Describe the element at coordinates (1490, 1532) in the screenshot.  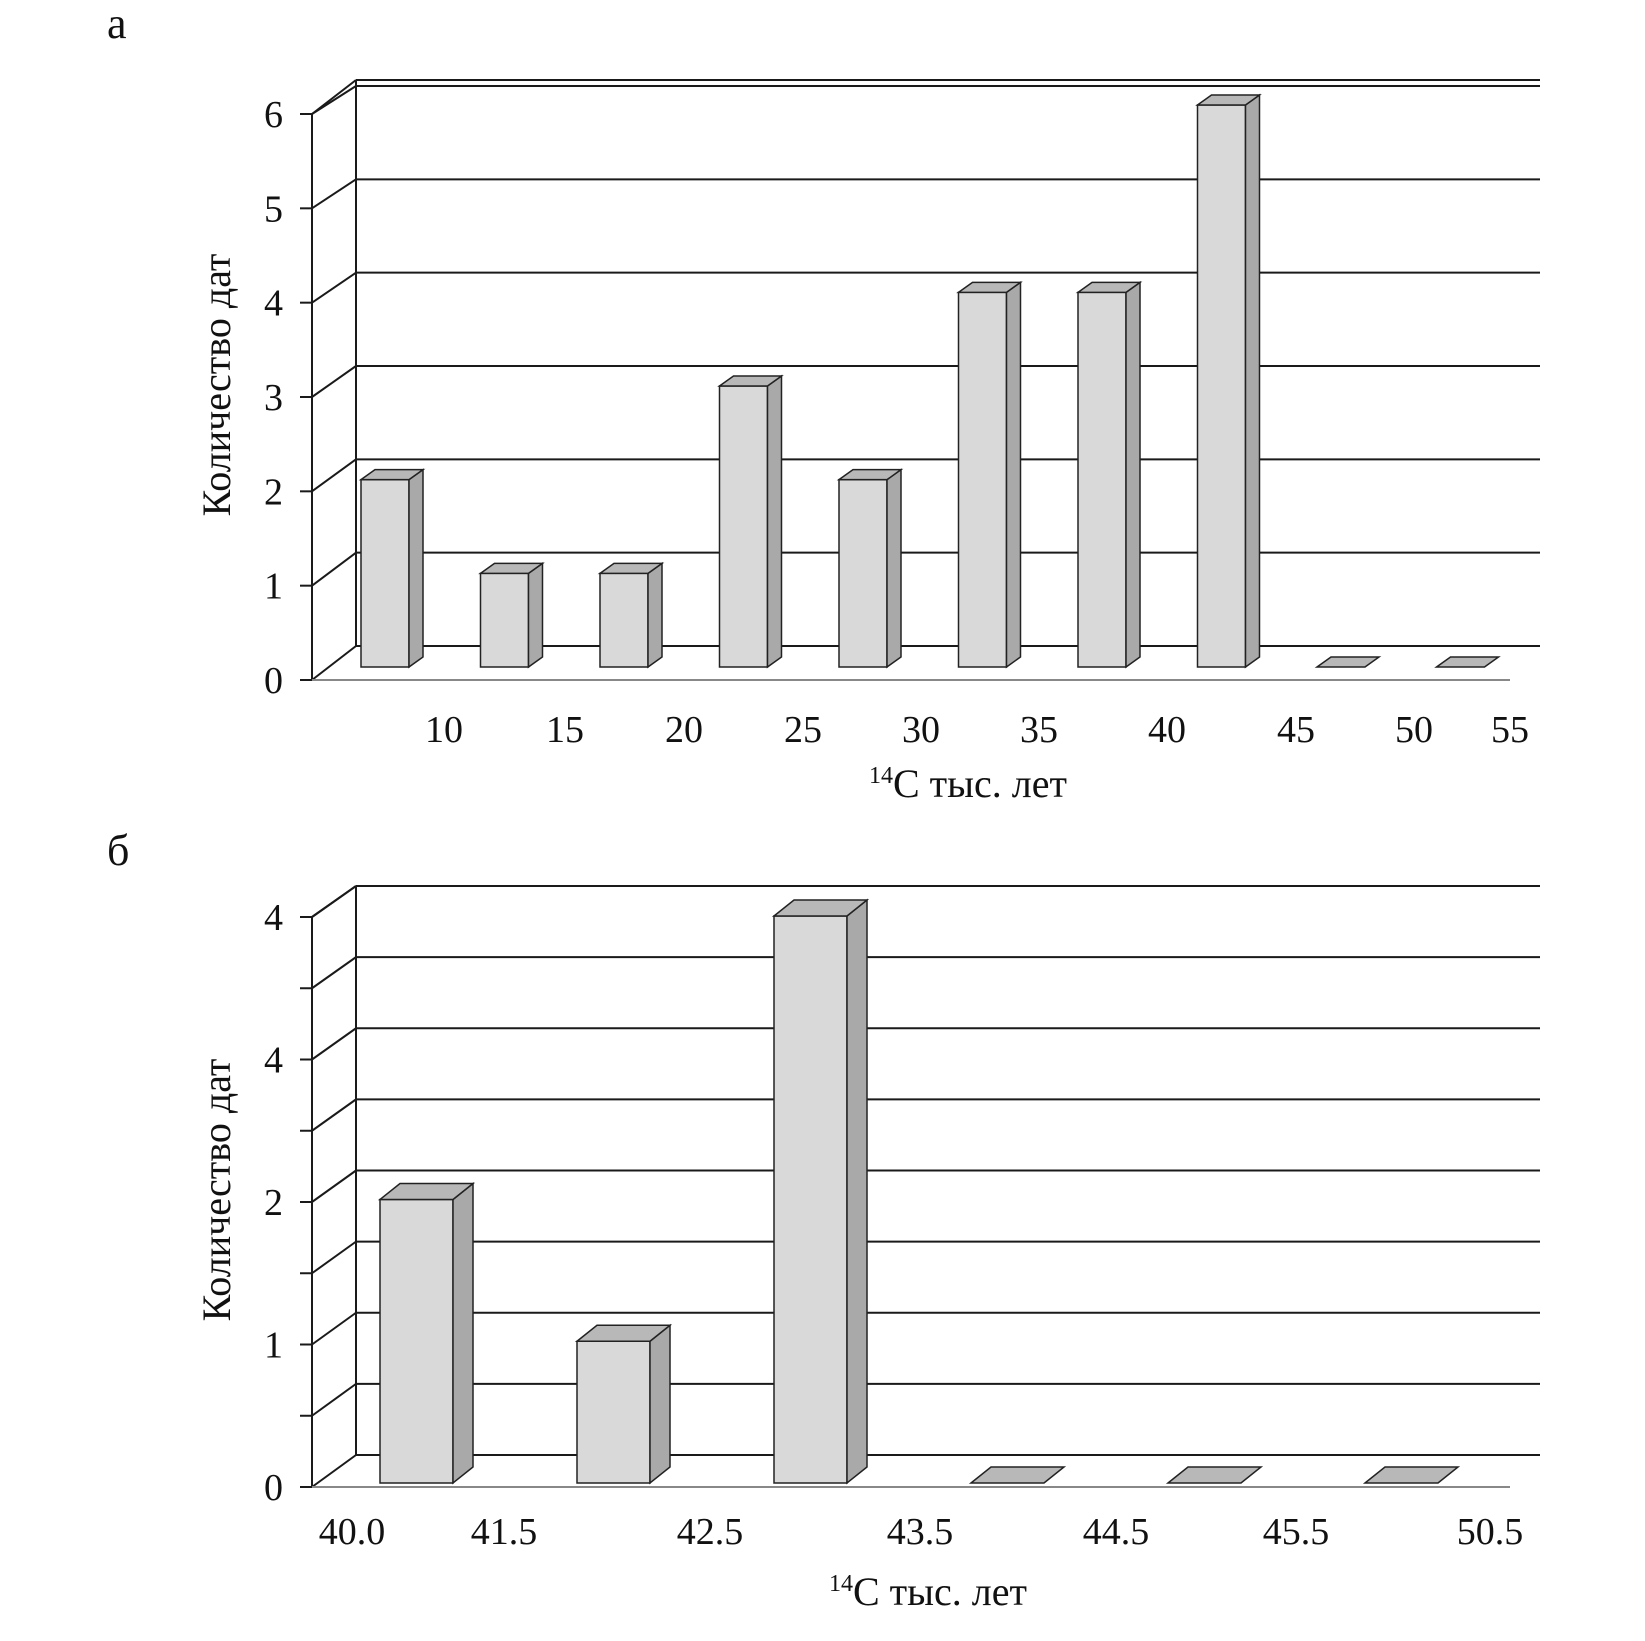
I see `panel-b-xtick-label: 50.5` at that location.